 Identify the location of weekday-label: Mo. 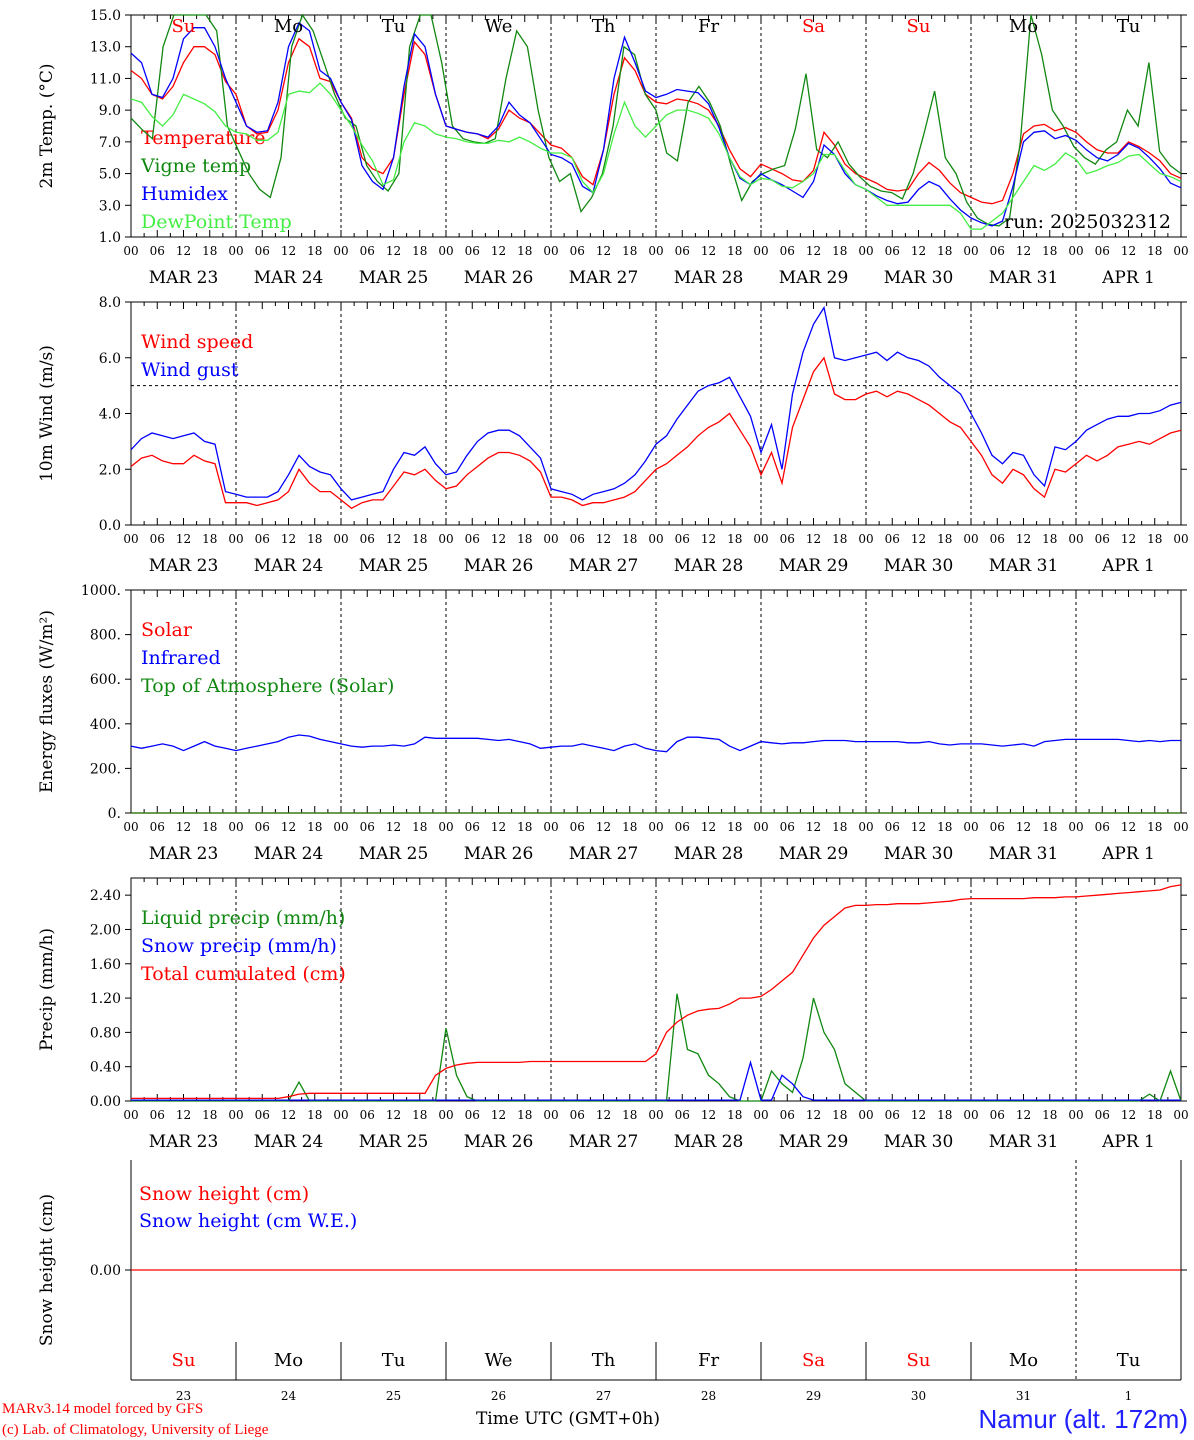
(288, 26).